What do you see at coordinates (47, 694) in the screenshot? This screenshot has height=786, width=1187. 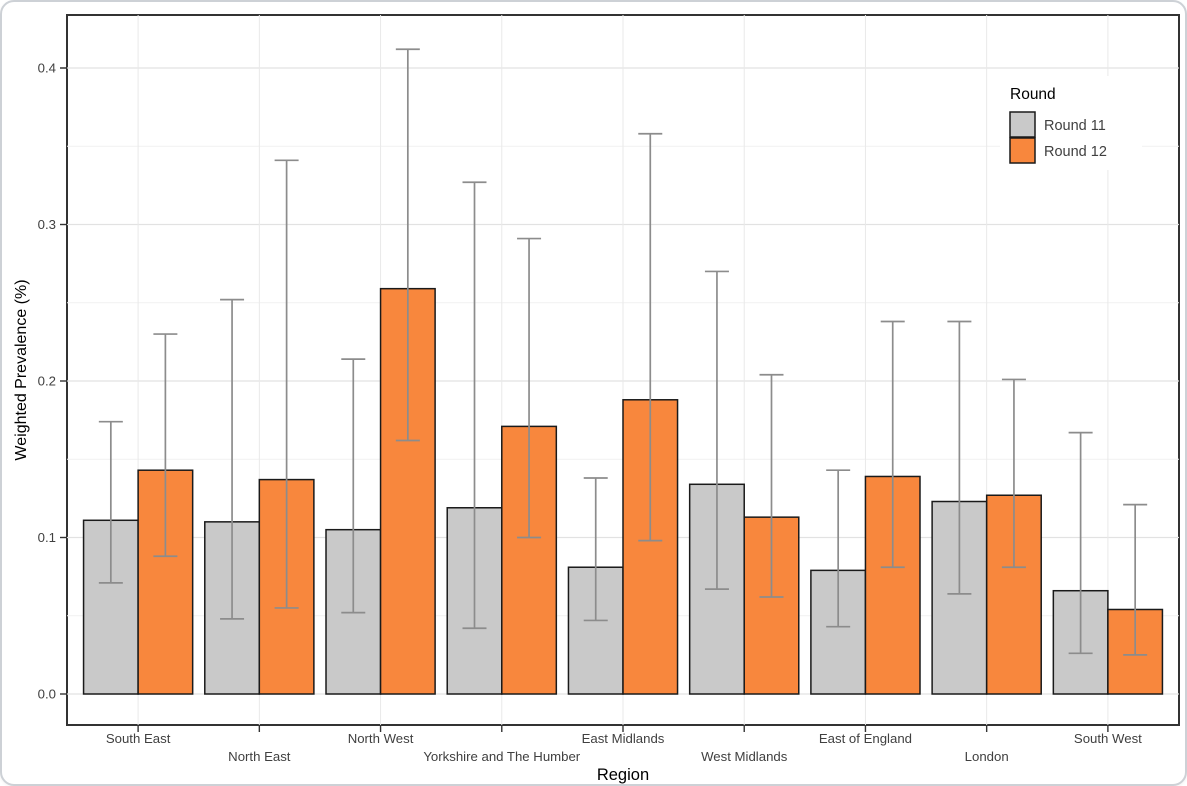 I see `y-tick-label: 0.0` at bounding box center [47, 694].